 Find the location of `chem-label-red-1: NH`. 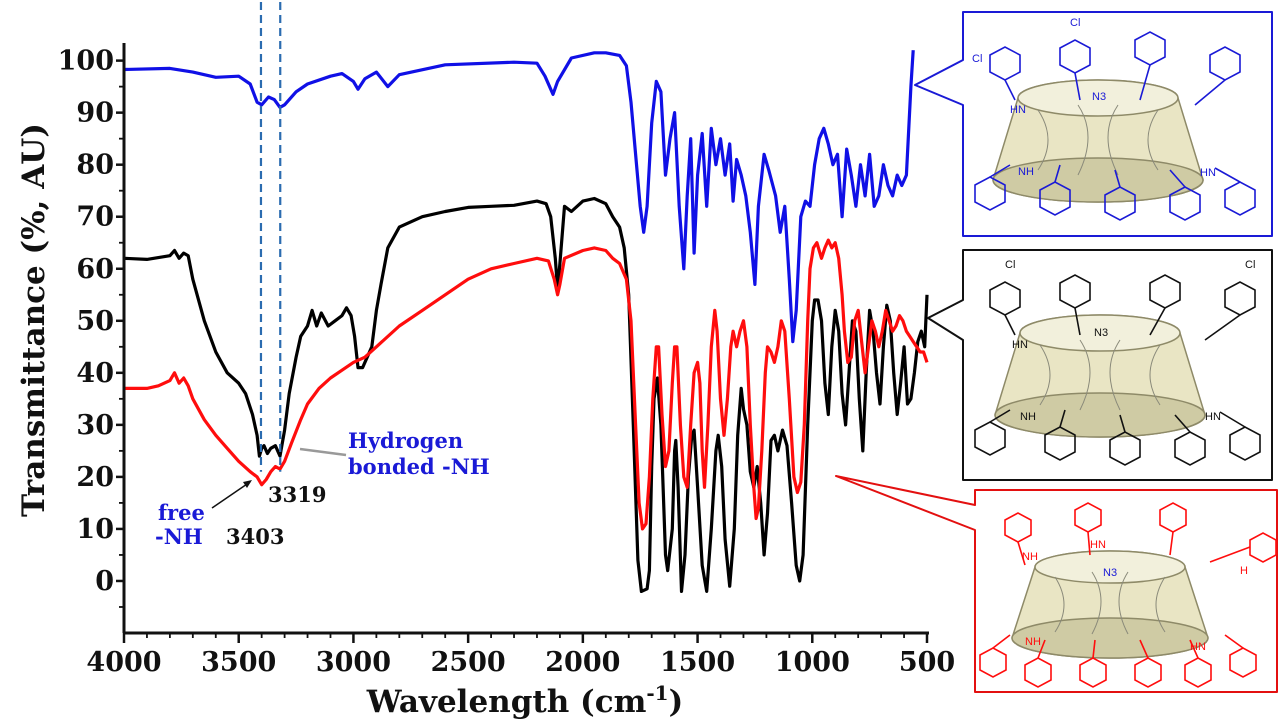

chem-label-red-1: NH is located at coordinates (1030, 557).